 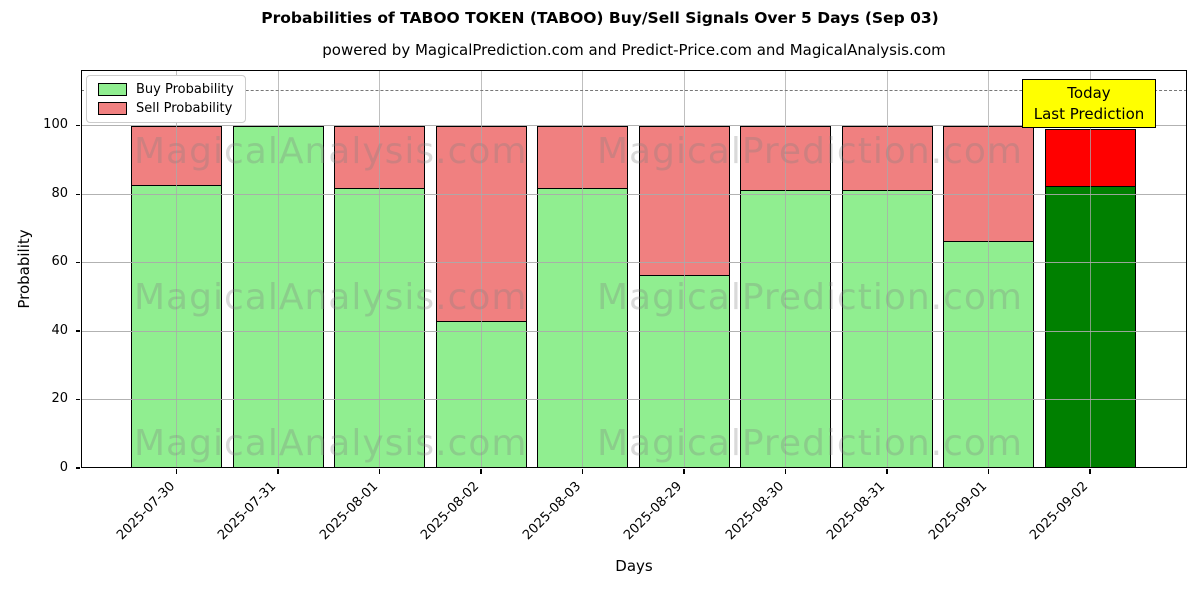 I want to click on legend-buy-swatch, so click(x=112, y=89).